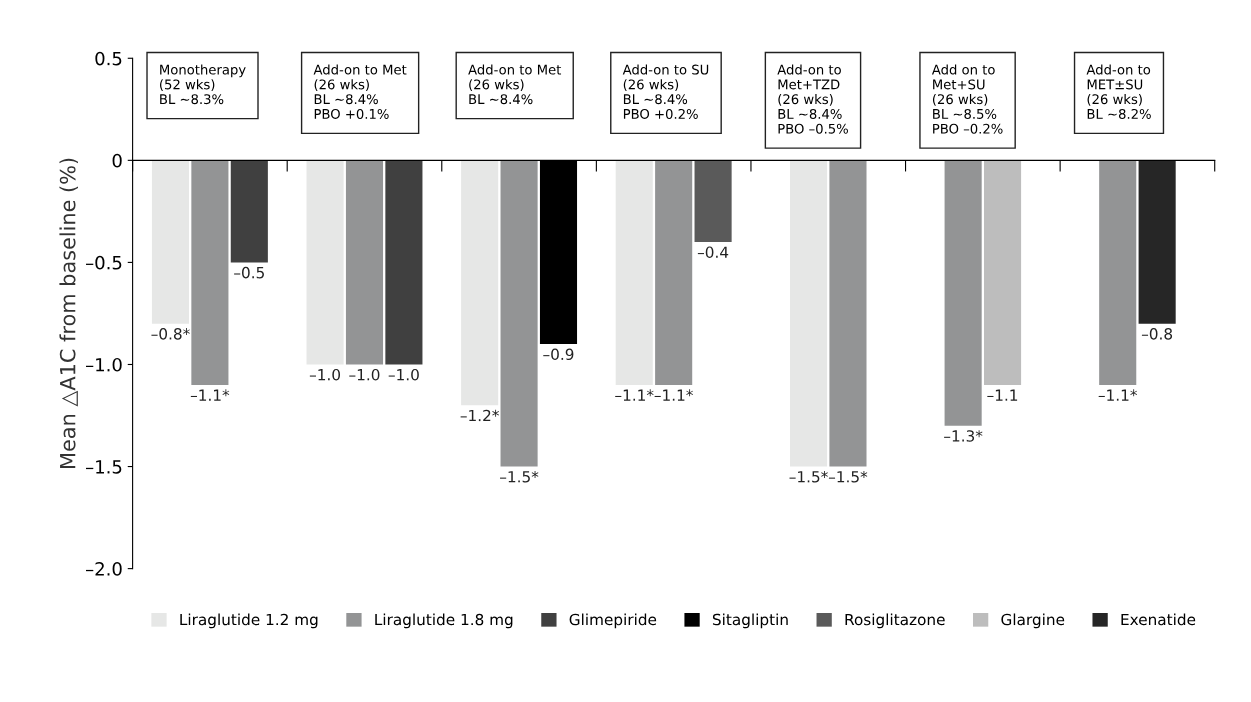 This screenshot has height=702, width=1251. I want to click on data-label: –1.3*, so click(963, 436).